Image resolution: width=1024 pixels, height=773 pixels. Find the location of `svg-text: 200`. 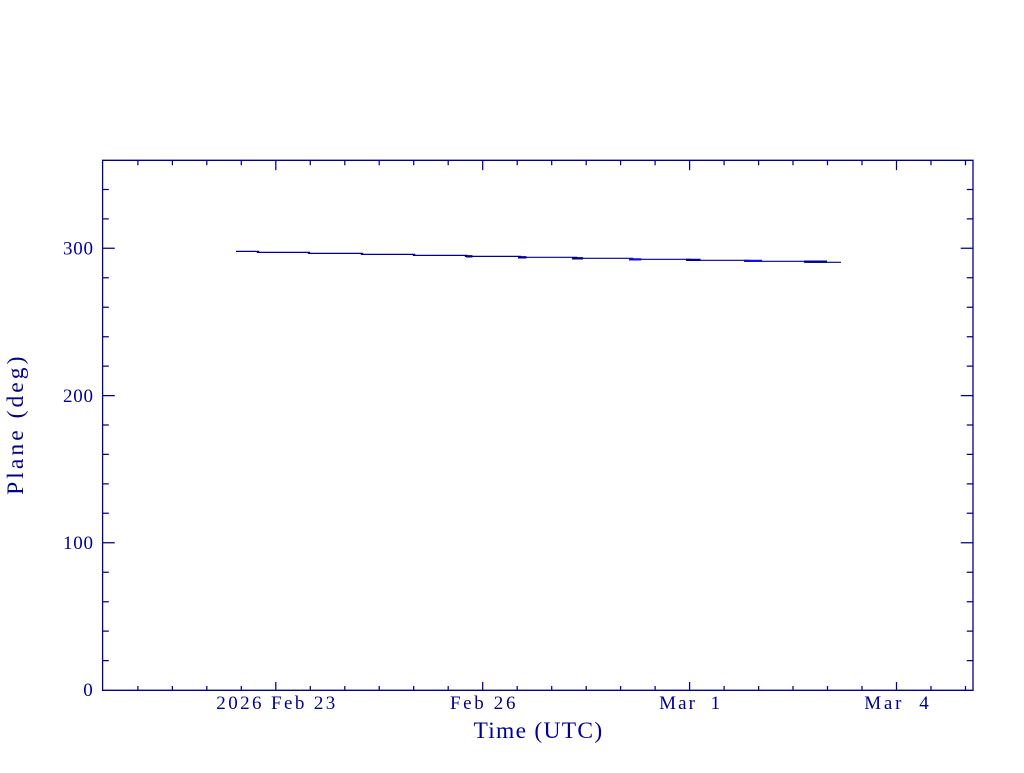

svg-text: 200 is located at coordinates (78, 396).